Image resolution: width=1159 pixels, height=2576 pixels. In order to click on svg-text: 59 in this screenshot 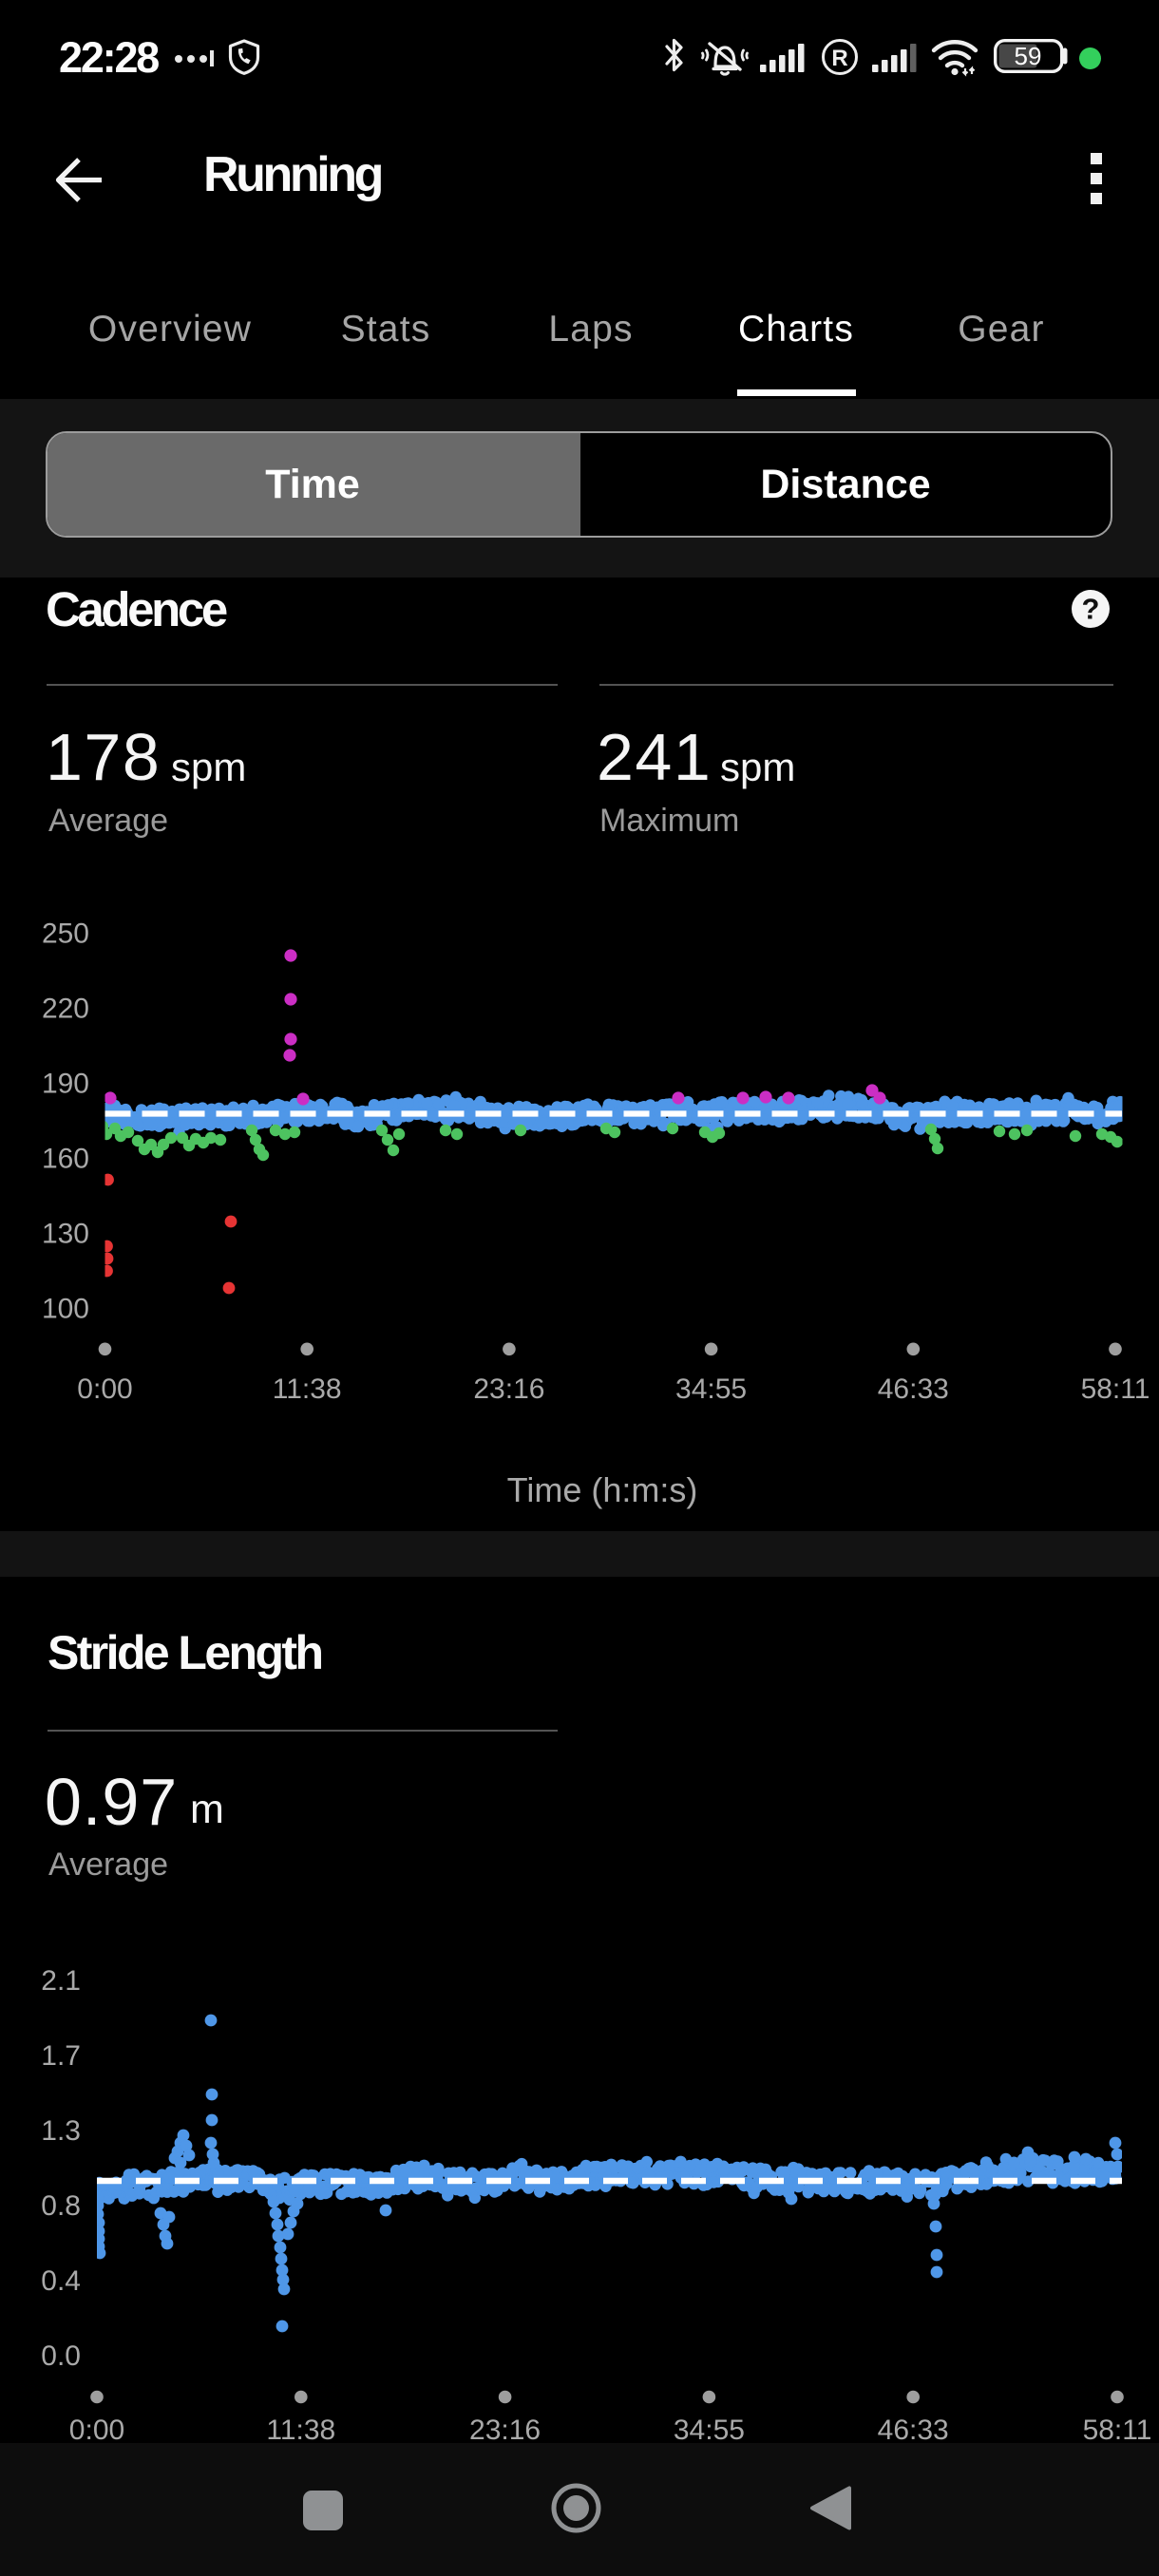, I will do `click(1028, 56)`.